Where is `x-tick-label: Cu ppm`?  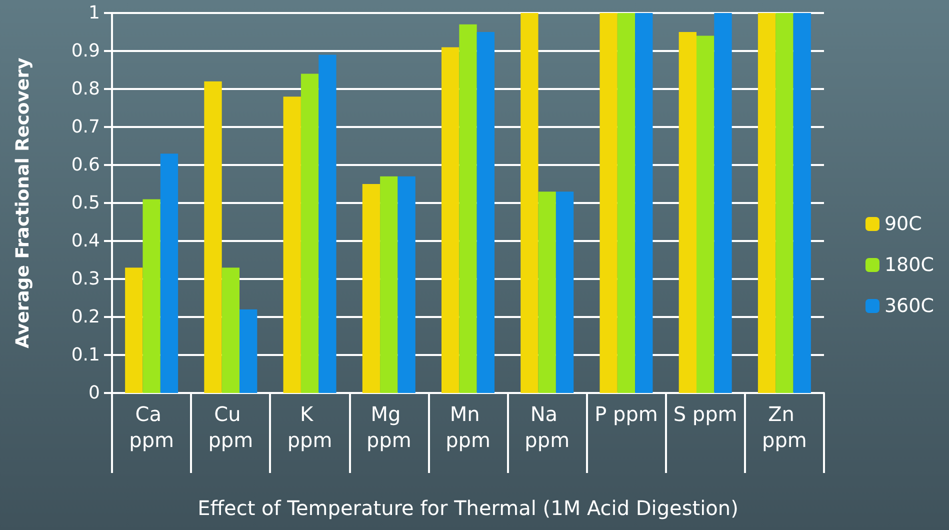
x-tick-label: Cu ppm is located at coordinates (231, 427).